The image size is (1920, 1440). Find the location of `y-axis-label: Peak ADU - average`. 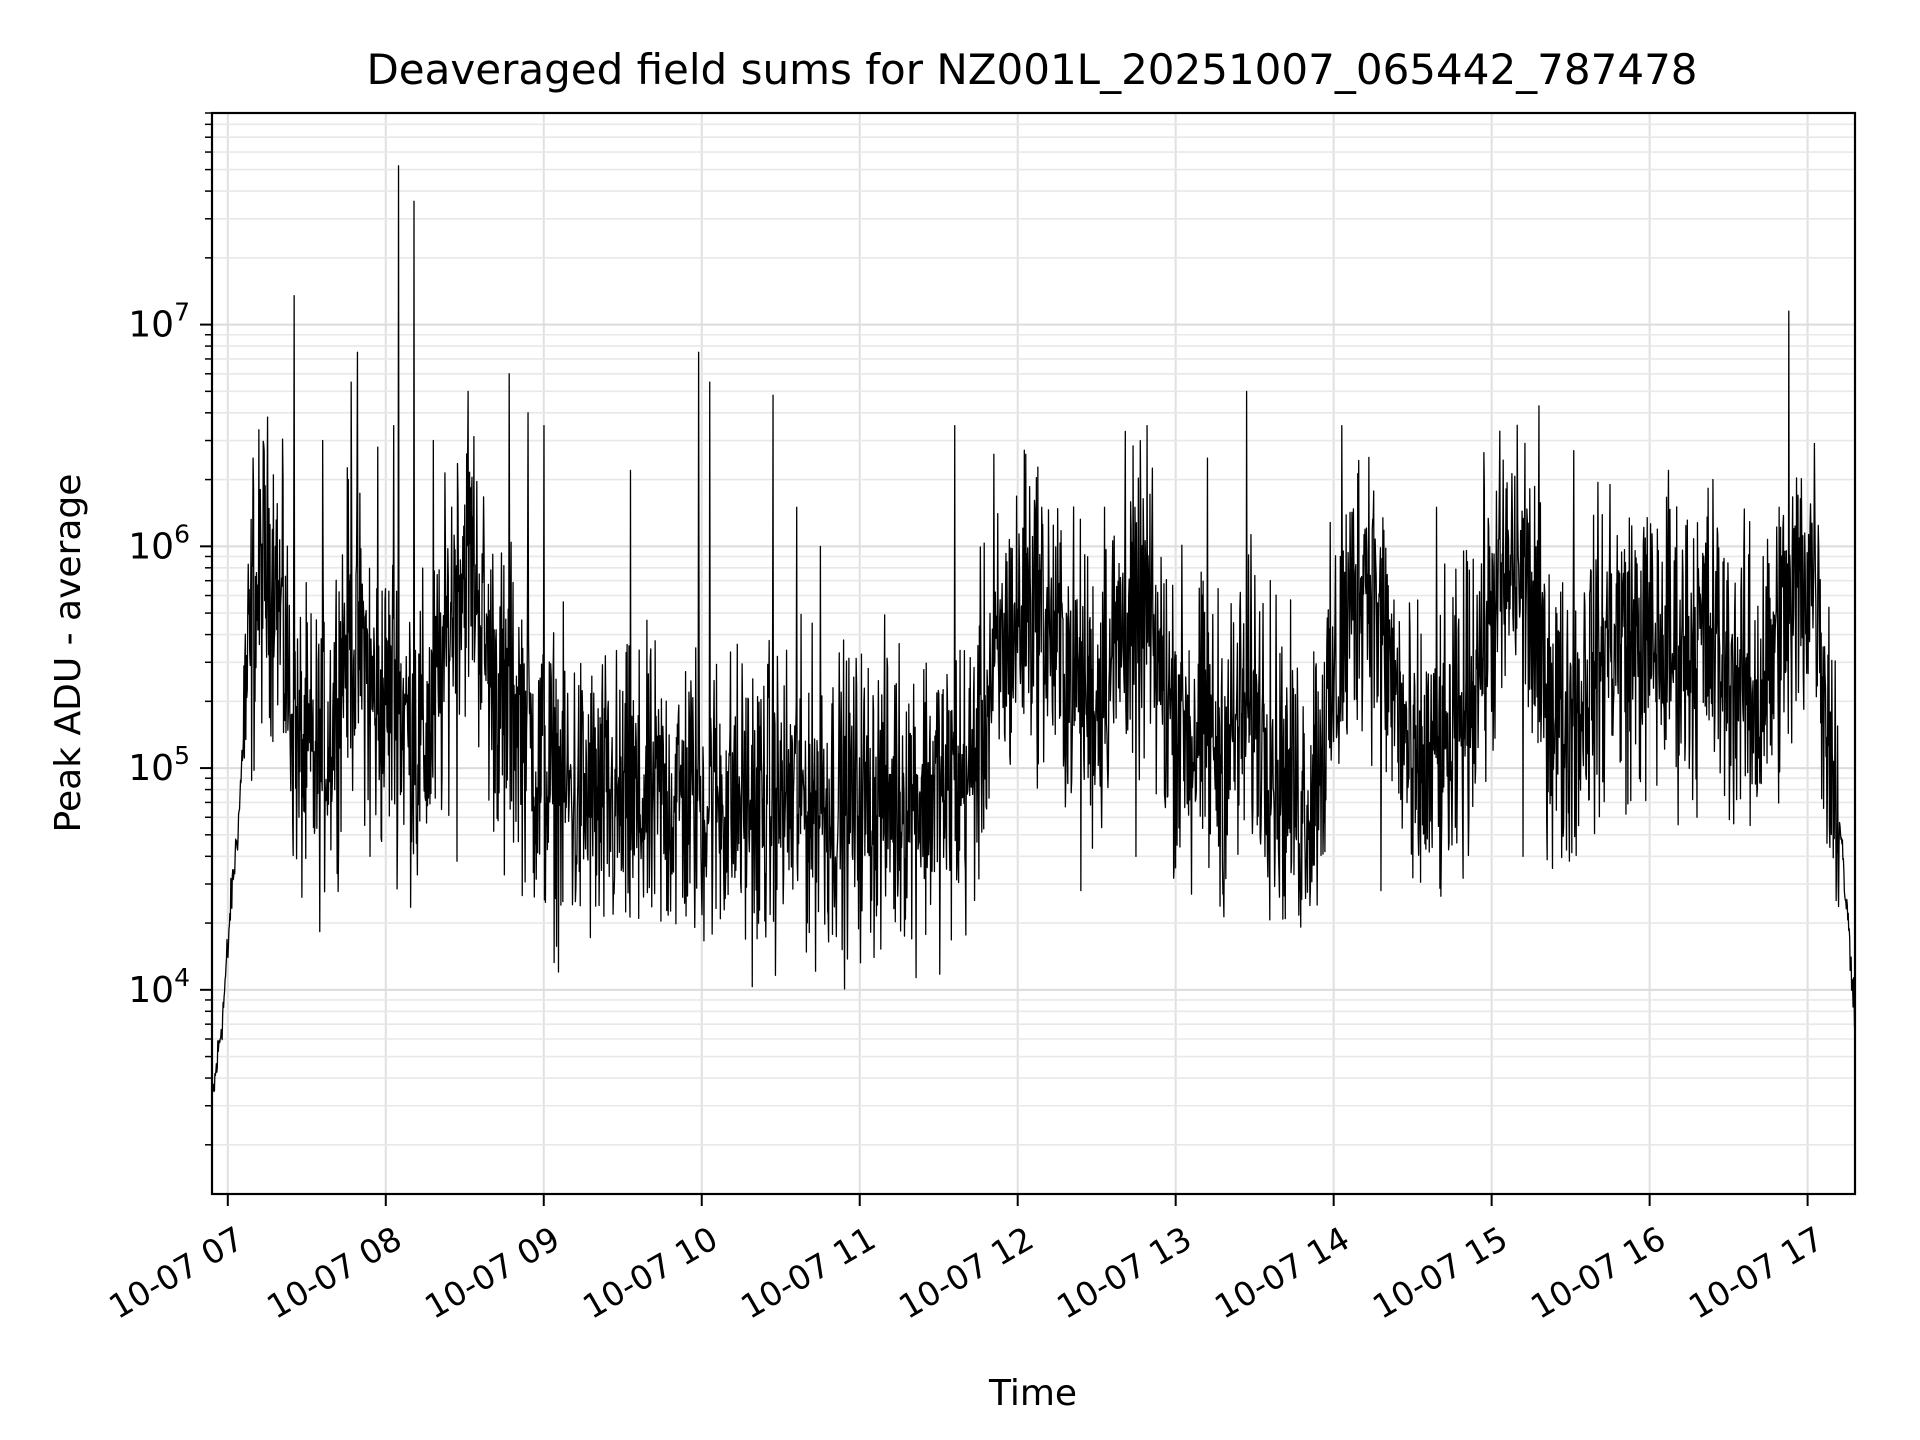

y-axis-label: Peak ADU - average is located at coordinates (68, 653).